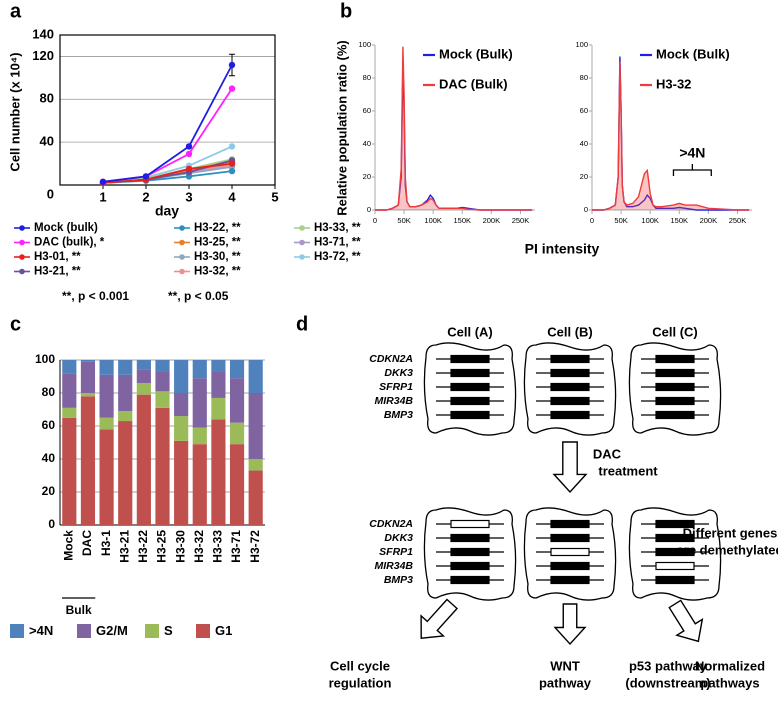  What do you see at coordinates (396, 387) in the screenshot?
I see `gene-label: SFRP1` at bounding box center [396, 387].